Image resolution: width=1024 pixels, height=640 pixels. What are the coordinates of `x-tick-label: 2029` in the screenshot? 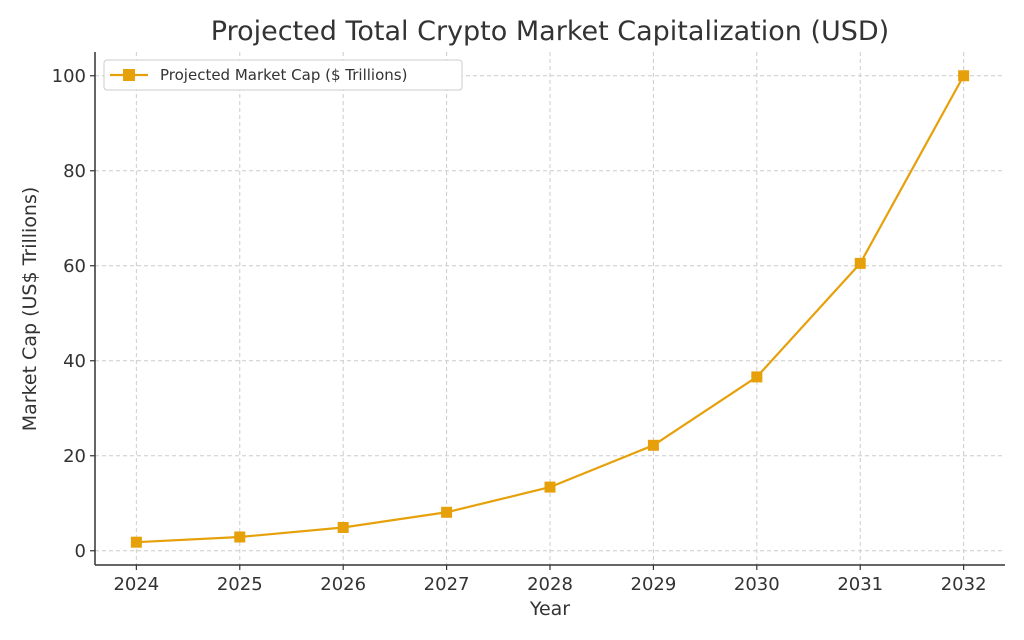 It's located at (654, 584).